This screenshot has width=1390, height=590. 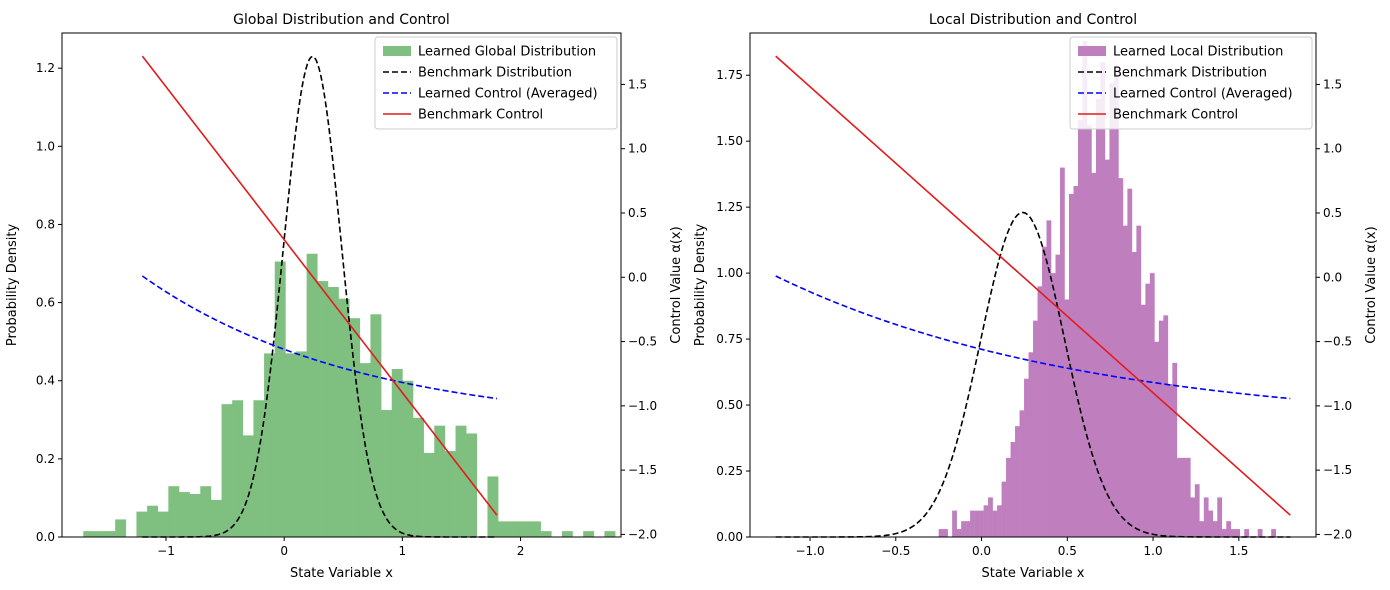 What do you see at coordinates (1238, 551) in the screenshot?
I see `x-tick-label: 1.5` at bounding box center [1238, 551].